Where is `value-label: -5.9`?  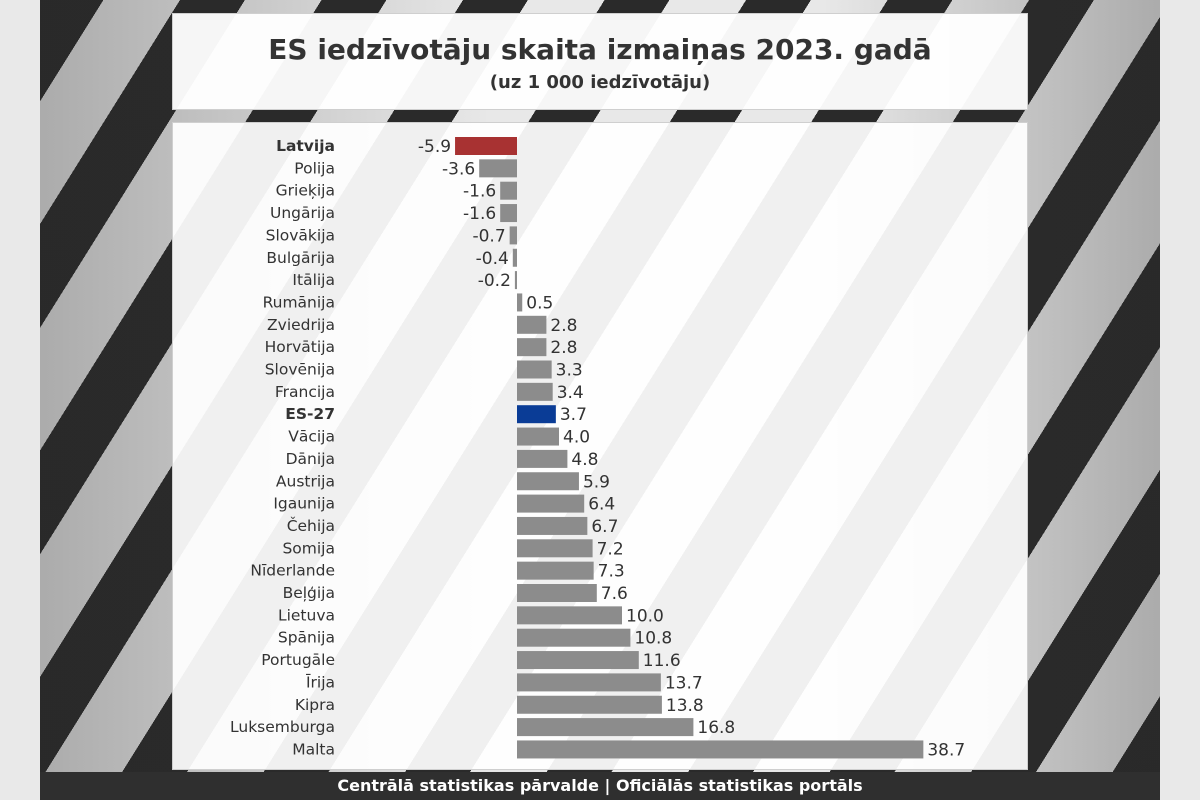
value-label: -5.9 is located at coordinates (434, 147).